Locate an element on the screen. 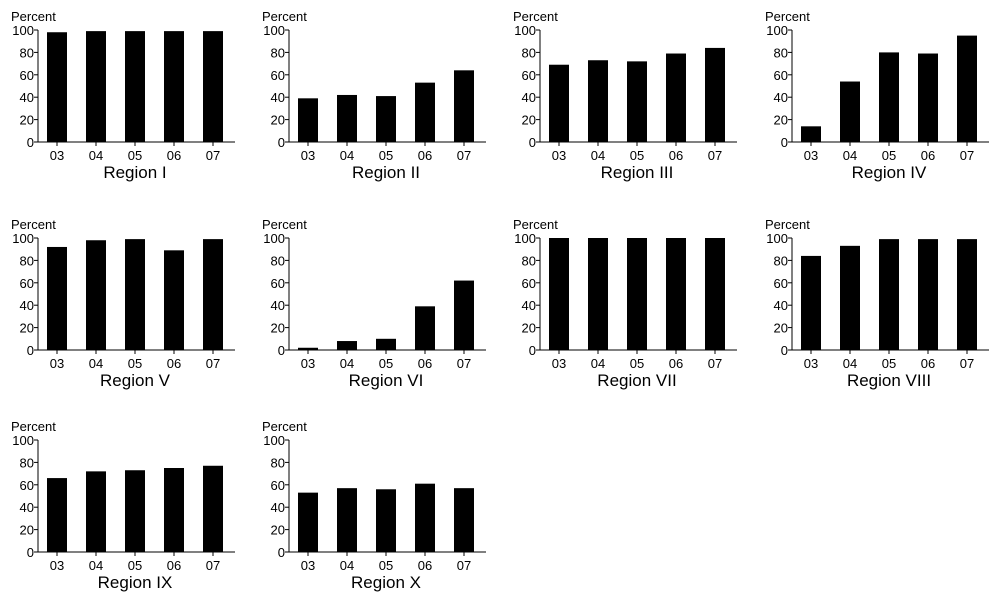  chart-region-viii: Percent 0 20 40 60 80 100 03 04 05 06 07 Region VIII is located at coordinates (877, 303).